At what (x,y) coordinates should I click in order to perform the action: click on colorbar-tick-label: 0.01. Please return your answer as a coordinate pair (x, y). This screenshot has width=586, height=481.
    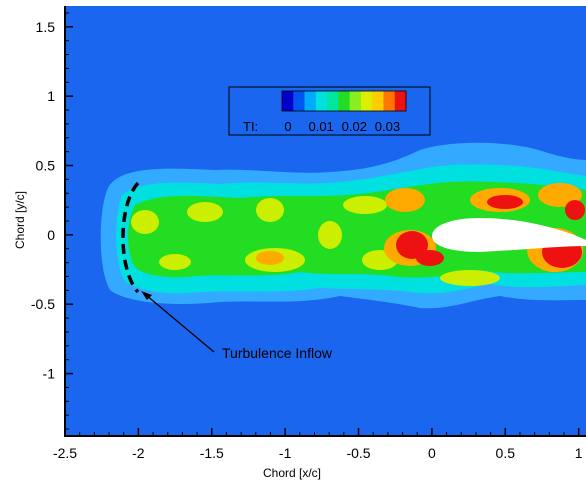
    Looking at the image, I should click on (320, 126).